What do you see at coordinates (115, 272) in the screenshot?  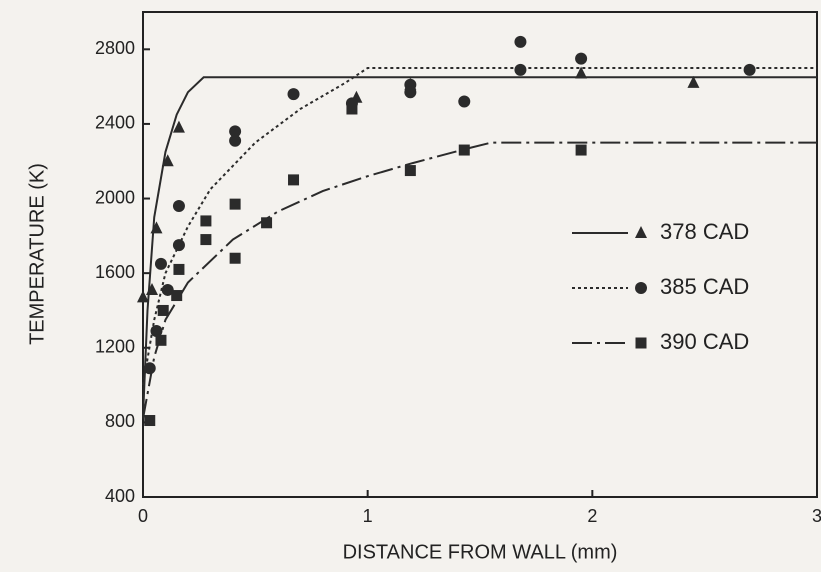 I see `y-tick-label: 1600` at bounding box center [115, 272].